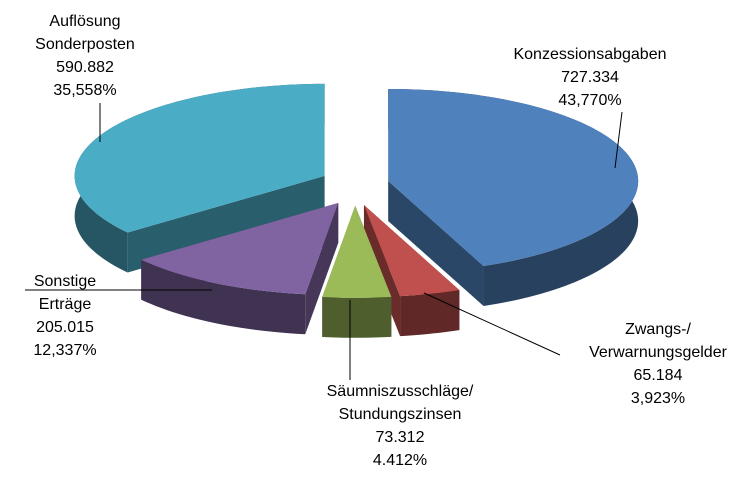 This screenshot has height=477, width=750. I want to click on slice-label: Sonstige, so click(65, 281).